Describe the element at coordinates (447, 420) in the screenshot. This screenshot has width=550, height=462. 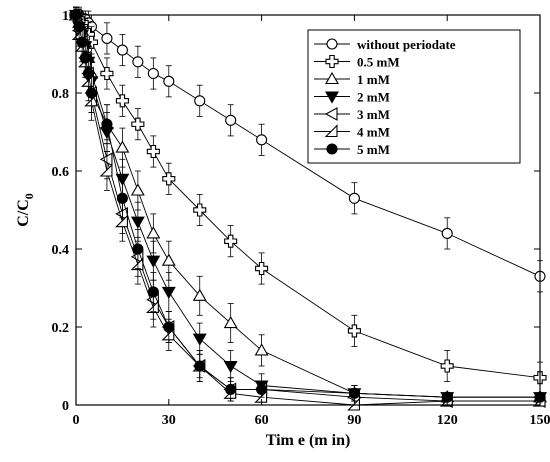
I see `x-tick-label: 120` at that location.